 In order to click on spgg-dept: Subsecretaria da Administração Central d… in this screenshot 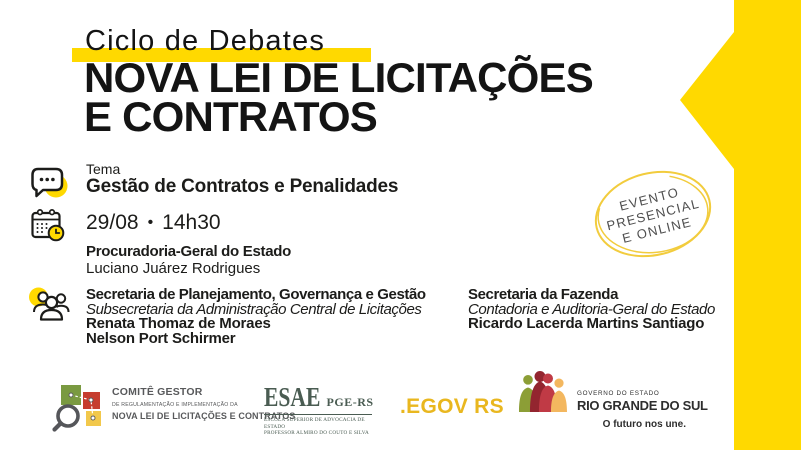, I will do `click(254, 309)`.